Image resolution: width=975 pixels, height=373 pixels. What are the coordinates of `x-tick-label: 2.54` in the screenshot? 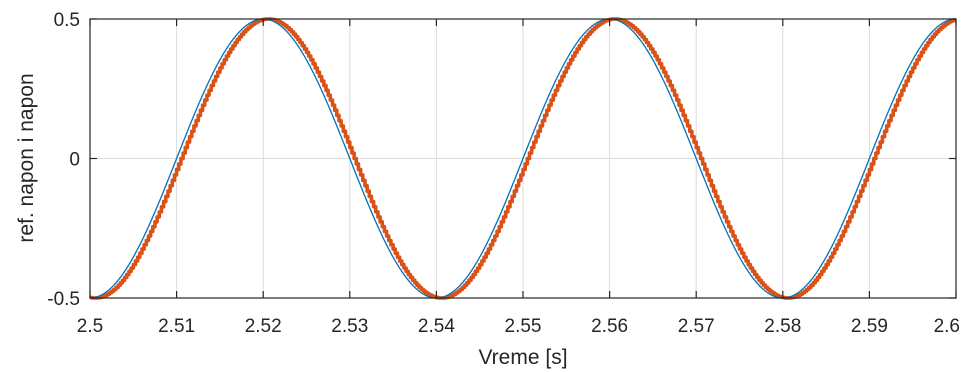 It's located at (436, 326).